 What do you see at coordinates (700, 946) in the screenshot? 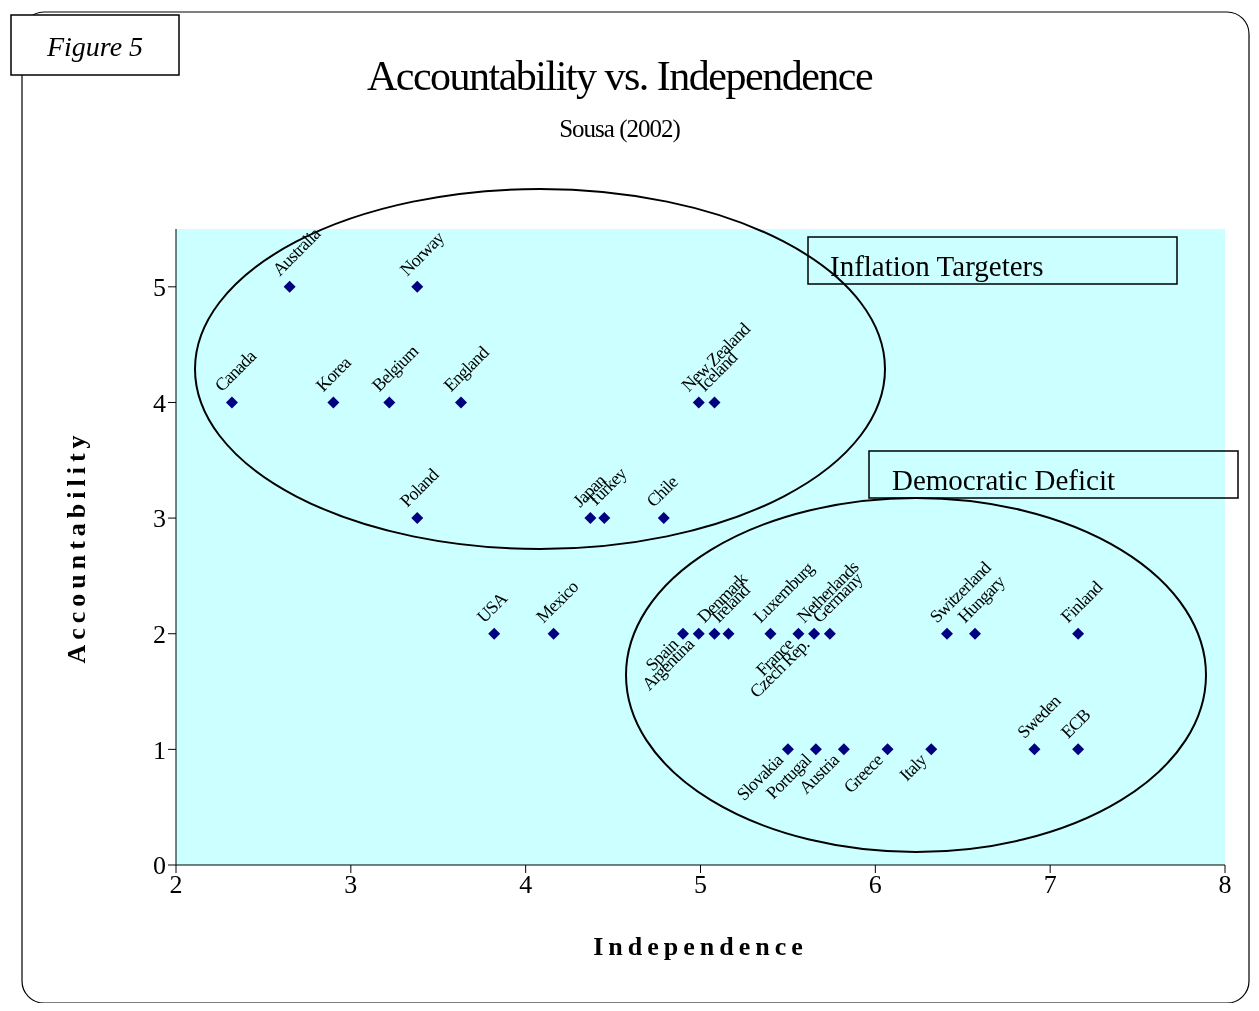
I see `x-axis-title: Independence` at bounding box center [700, 946].